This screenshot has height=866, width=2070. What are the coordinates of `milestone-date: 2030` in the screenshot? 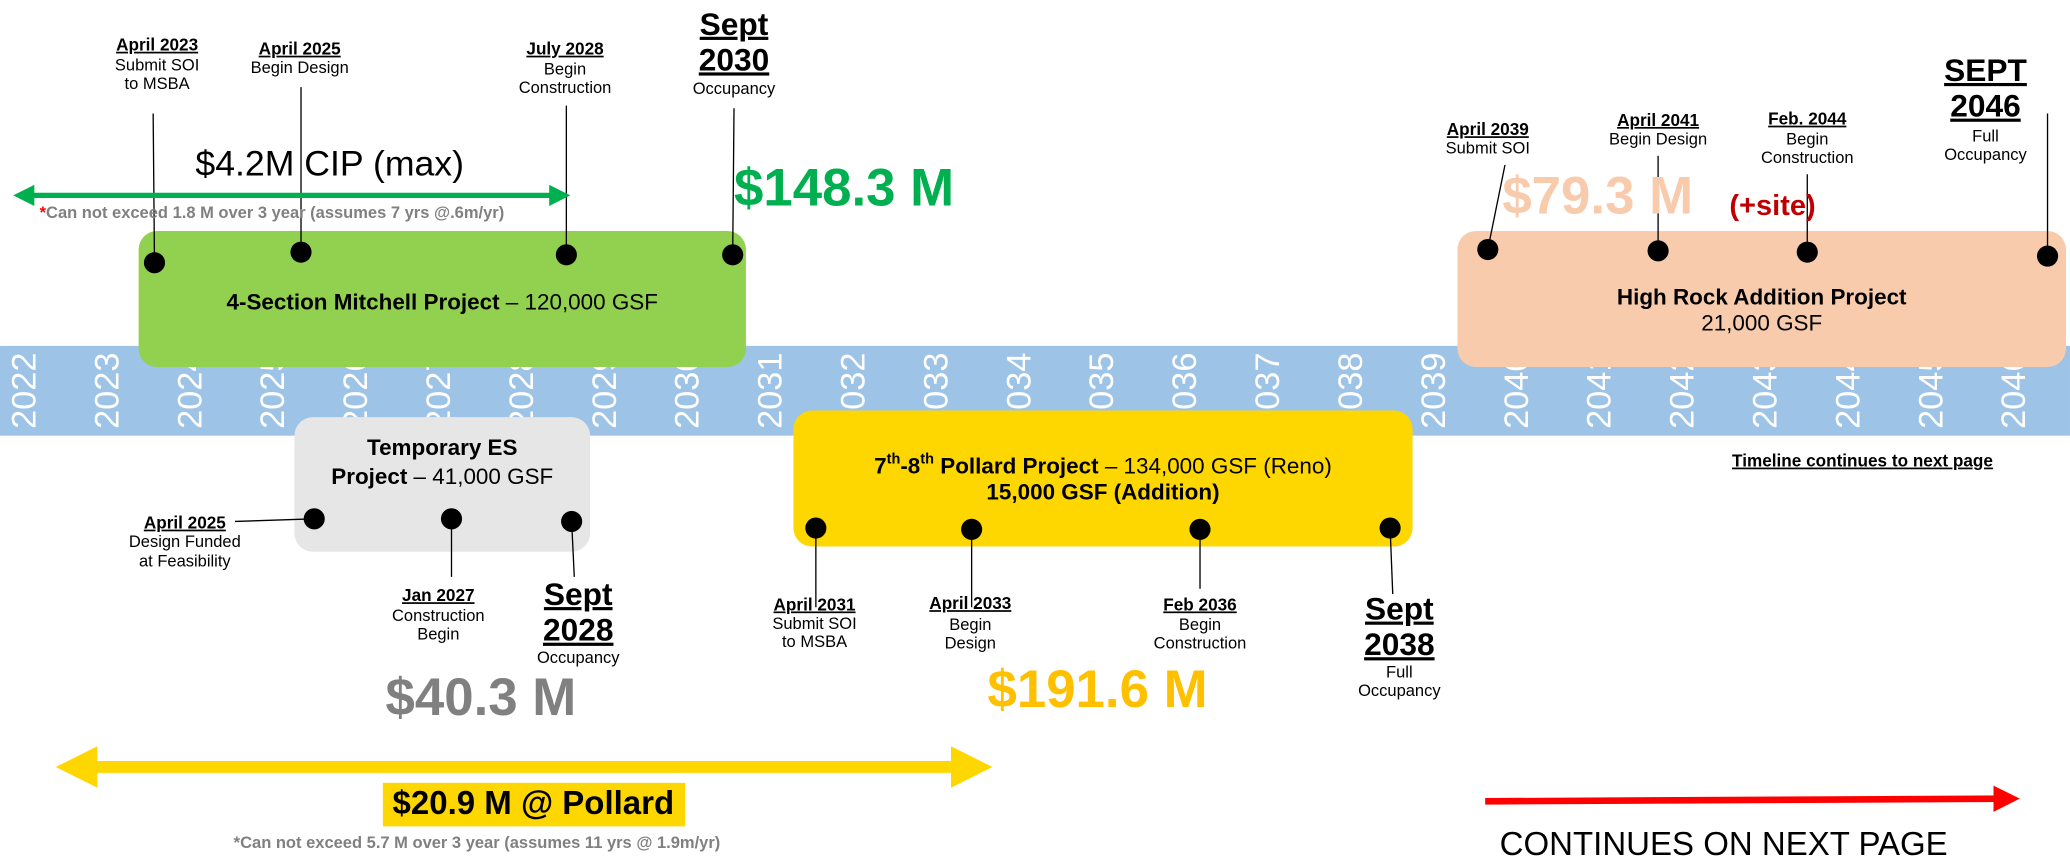 It's located at (734, 59).